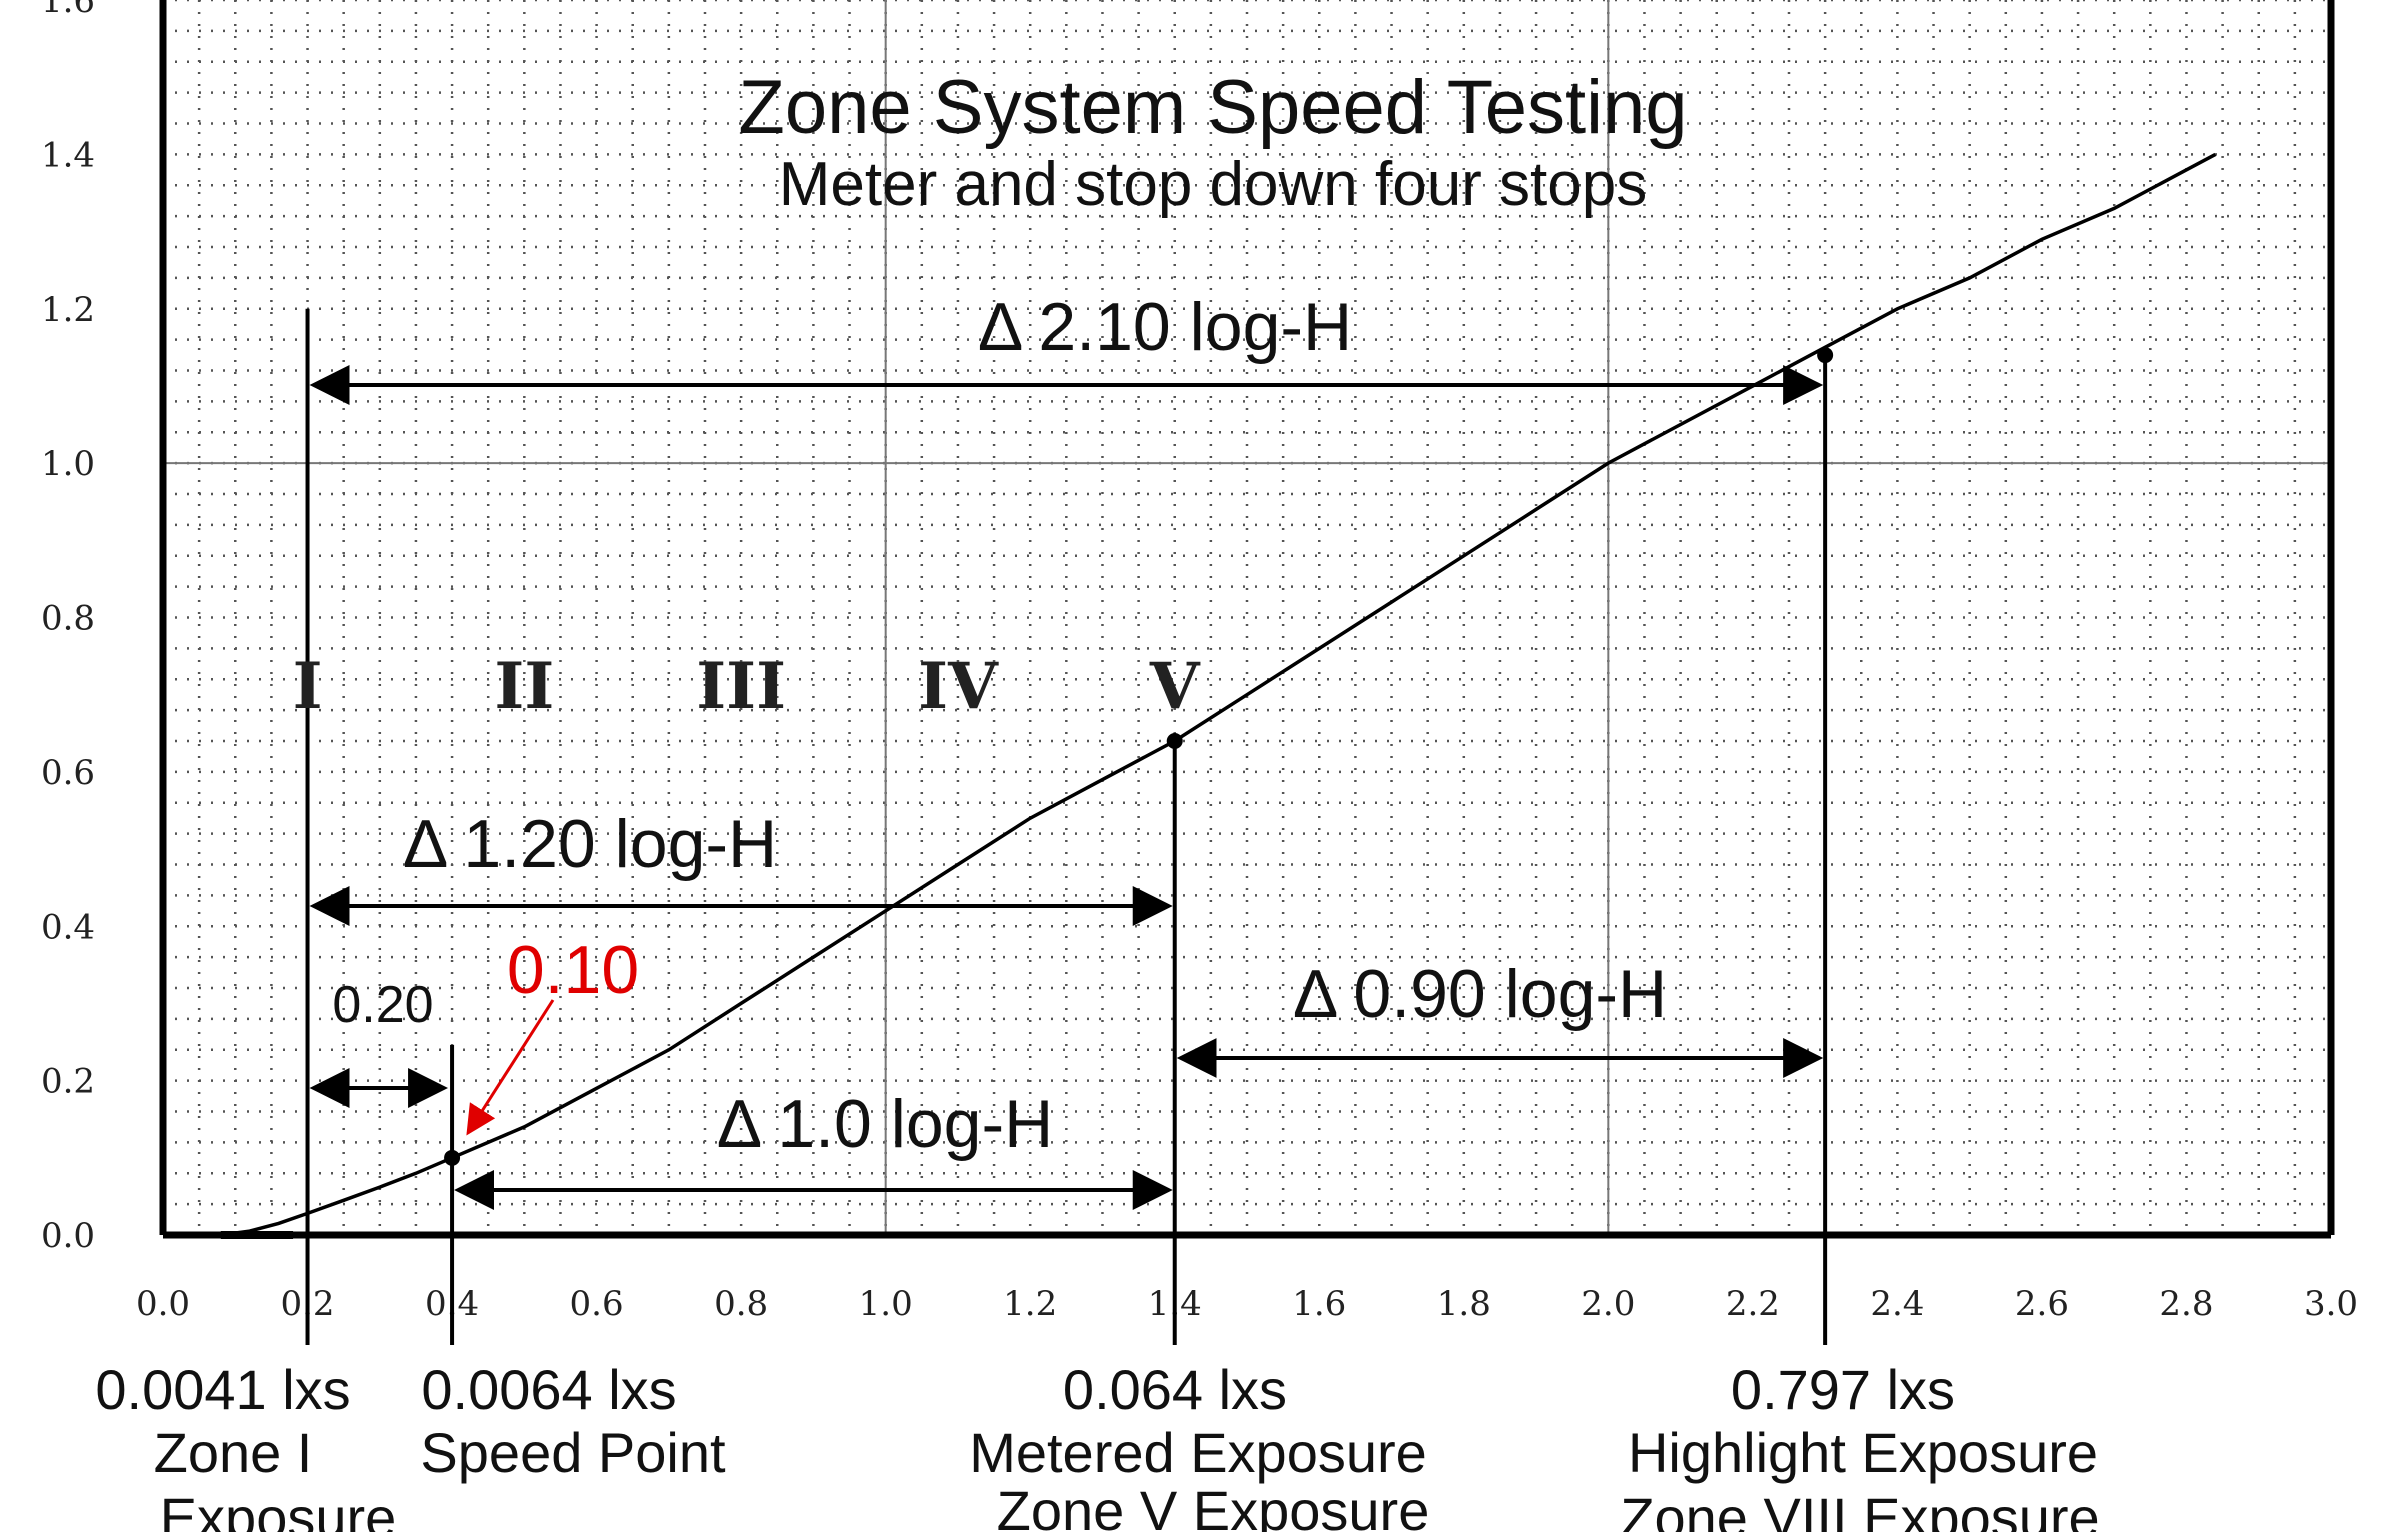 This screenshot has width=2399, height=1532. What do you see at coordinates (741, 1304) in the screenshot?
I see `x-tick-label: 0.8` at bounding box center [741, 1304].